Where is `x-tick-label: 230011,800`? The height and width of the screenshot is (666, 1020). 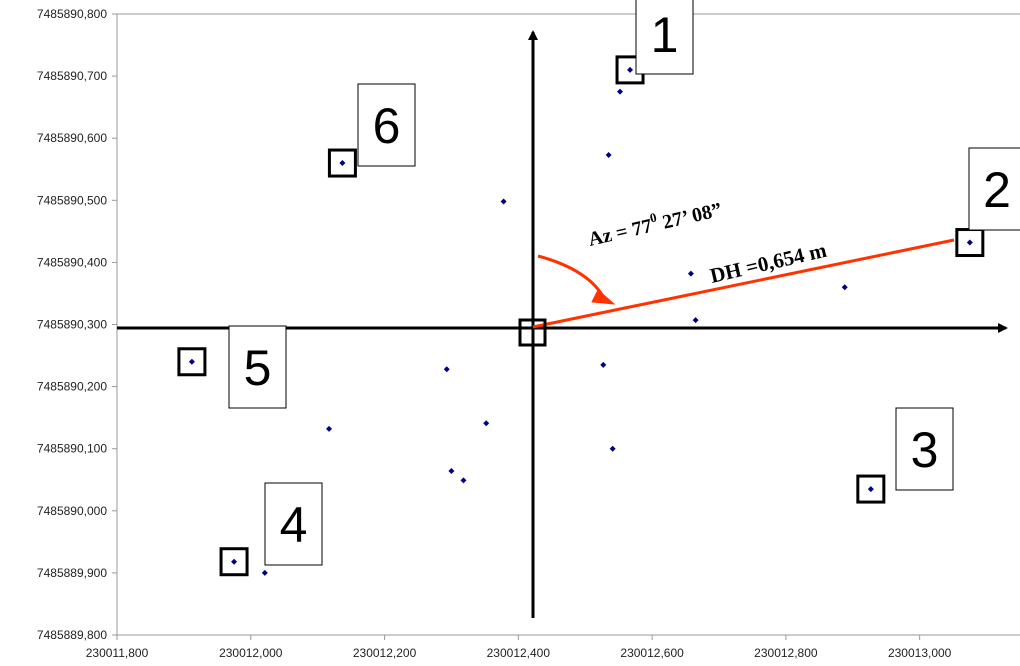 x-tick-label: 230011,800 is located at coordinates (117, 653).